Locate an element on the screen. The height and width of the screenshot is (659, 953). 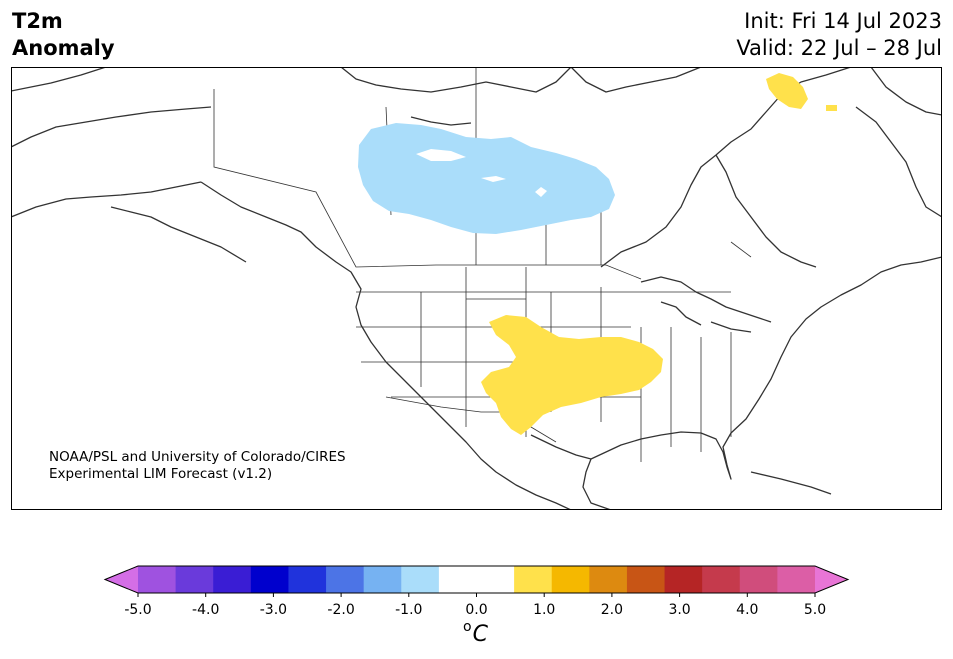
colorbar-tick-label: -3.0 is located at coordinates (273, 610).